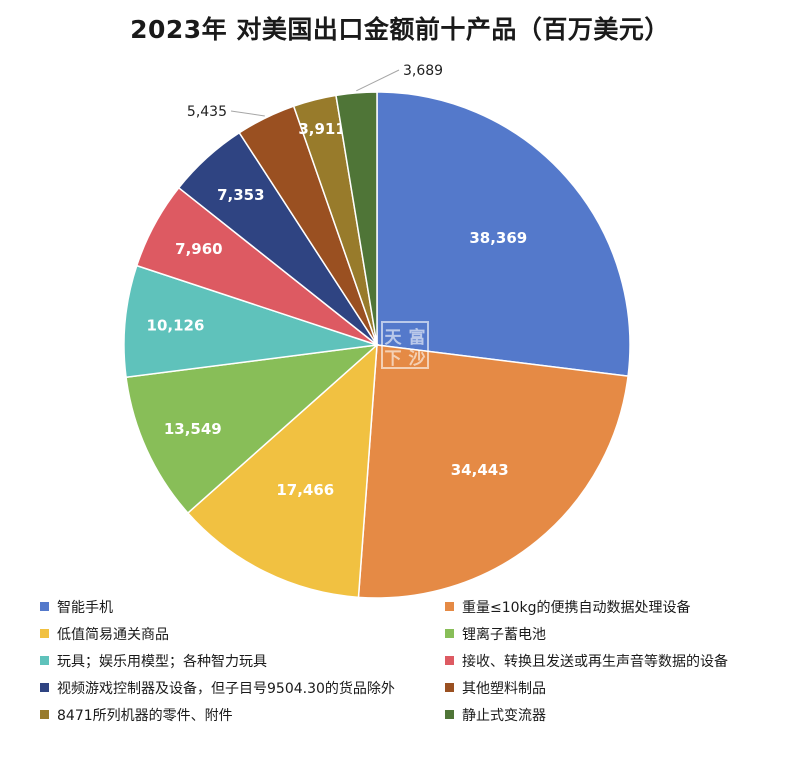 The image size is (800, 763). I want to click on data-label: 17,466, so click(305, 490).